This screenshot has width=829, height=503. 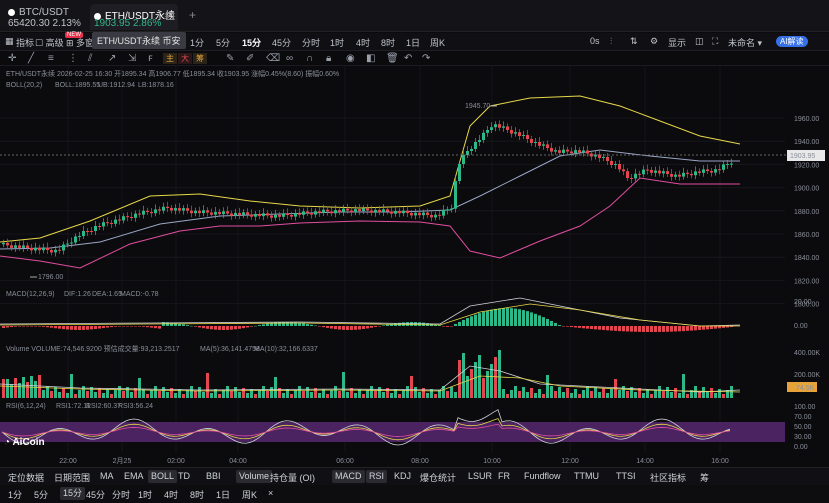 I want to click on eye-icon: ◉, so click(x=350, y=58).